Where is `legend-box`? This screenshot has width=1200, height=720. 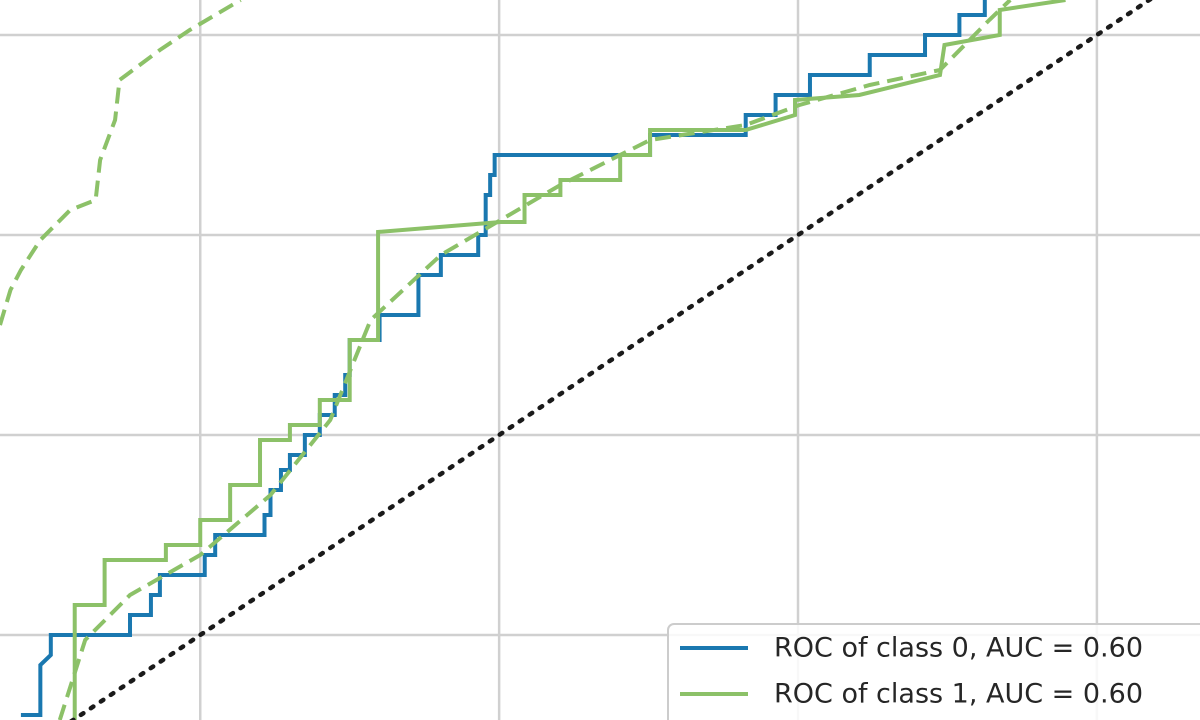 legend-box is located at coordinates (933, 671).